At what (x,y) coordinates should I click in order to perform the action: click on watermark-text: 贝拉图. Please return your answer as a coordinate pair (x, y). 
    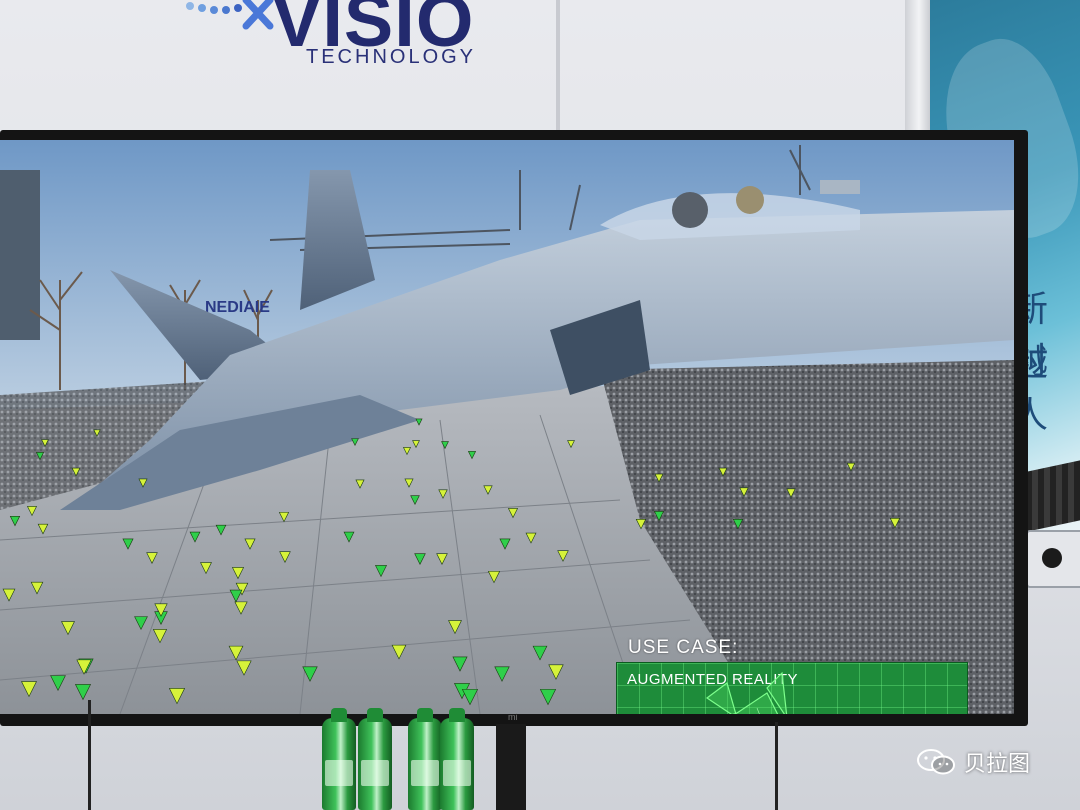
    Looking at the image, I should click on (997, 764).